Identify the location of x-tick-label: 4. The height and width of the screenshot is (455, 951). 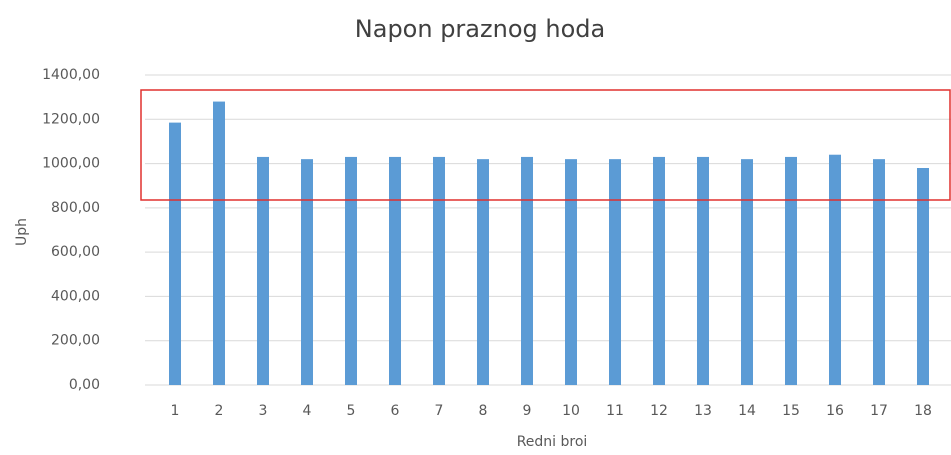
(307, 411).